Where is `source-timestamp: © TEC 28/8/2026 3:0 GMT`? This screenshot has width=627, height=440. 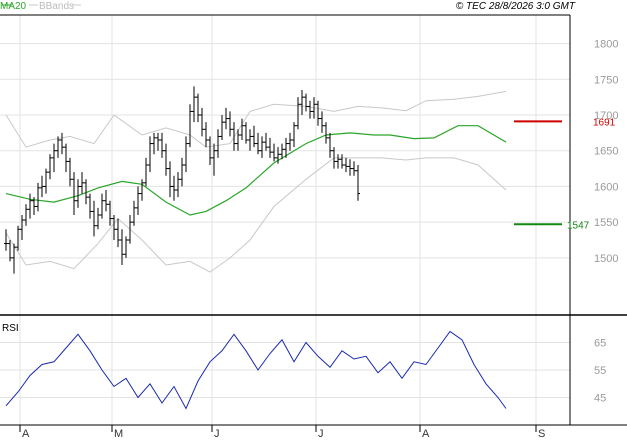 source-timestamp: © TEC 28/8/2026 3:0 GMT is located at coordinates (516, 6).